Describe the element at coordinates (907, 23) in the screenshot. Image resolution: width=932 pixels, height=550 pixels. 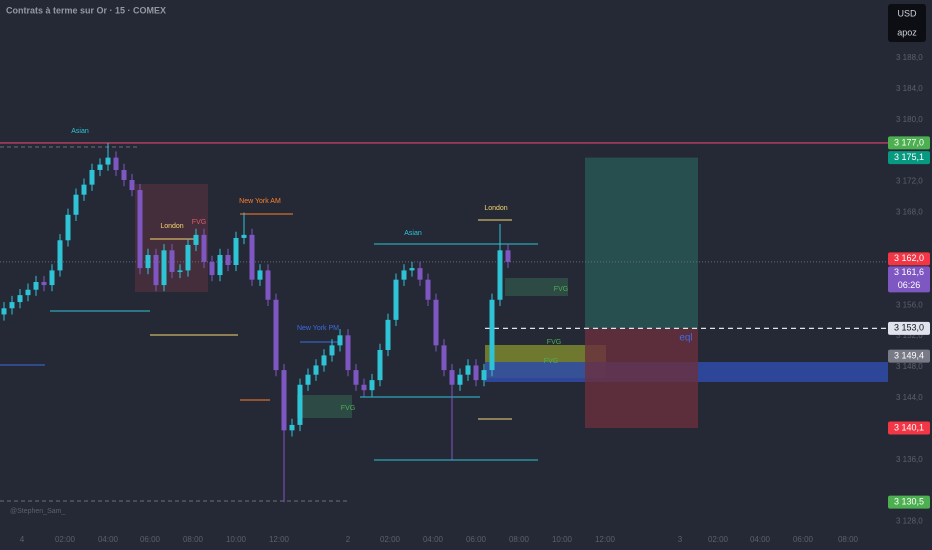
I see `currency-box` at that location.